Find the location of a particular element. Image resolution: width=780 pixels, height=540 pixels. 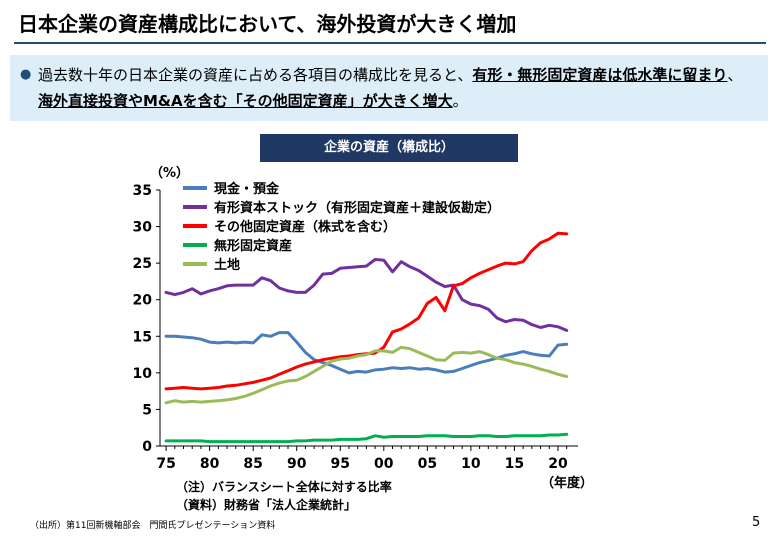

summary-emphasis-1: 有形・無形固定資産は低水準に留まり is located at coordinates (600, 75).